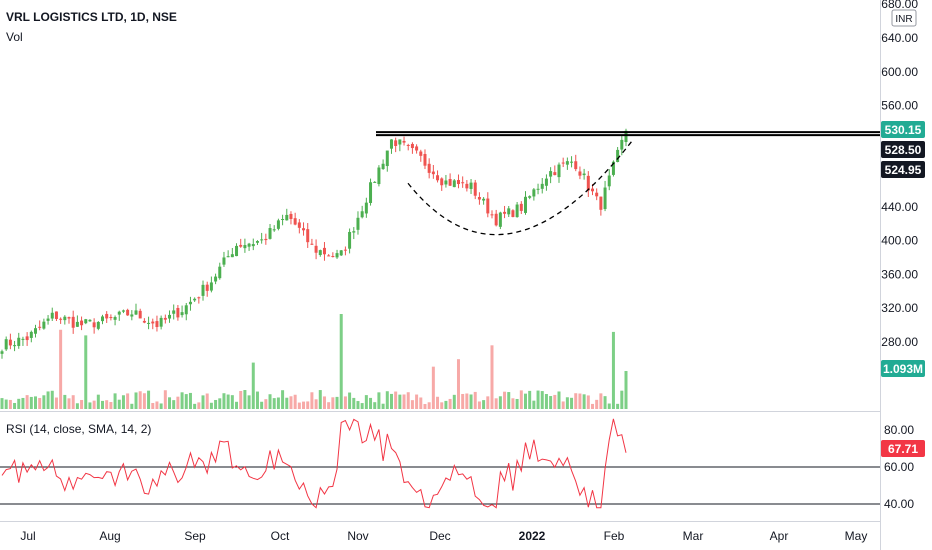 Image resolution: width=932 pixels, height=550 pixels. What do you see at coordinates (79, 429) in the screenshot?
I see `rsi-legend: RSI (14, close, SMA, 14, 2)` at bounding box center [79, 429].